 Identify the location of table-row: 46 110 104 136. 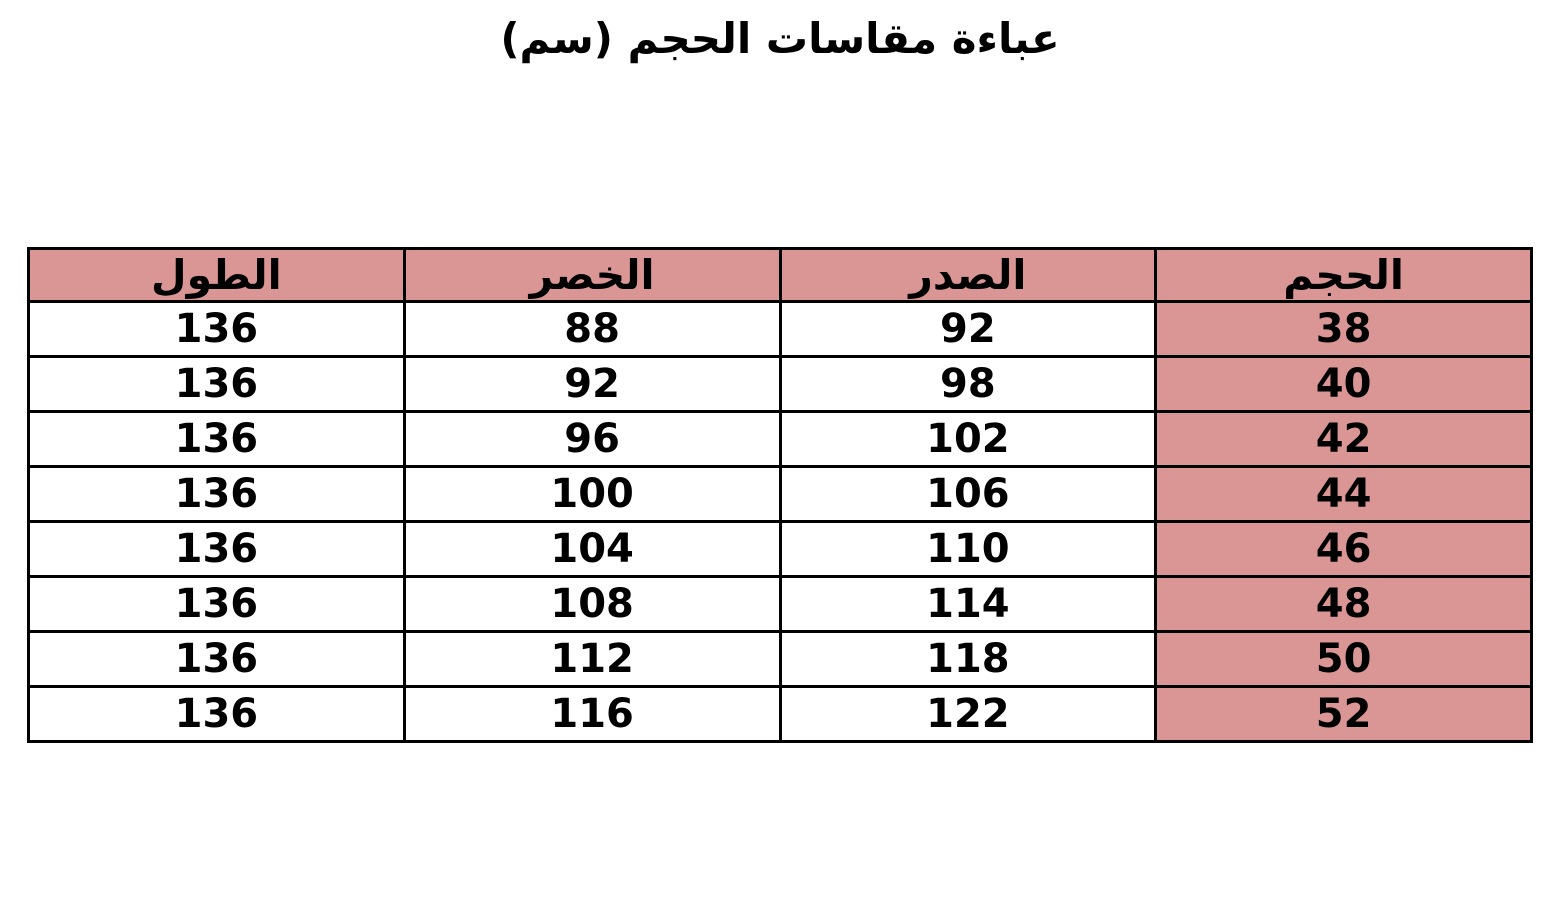
(780, 549).